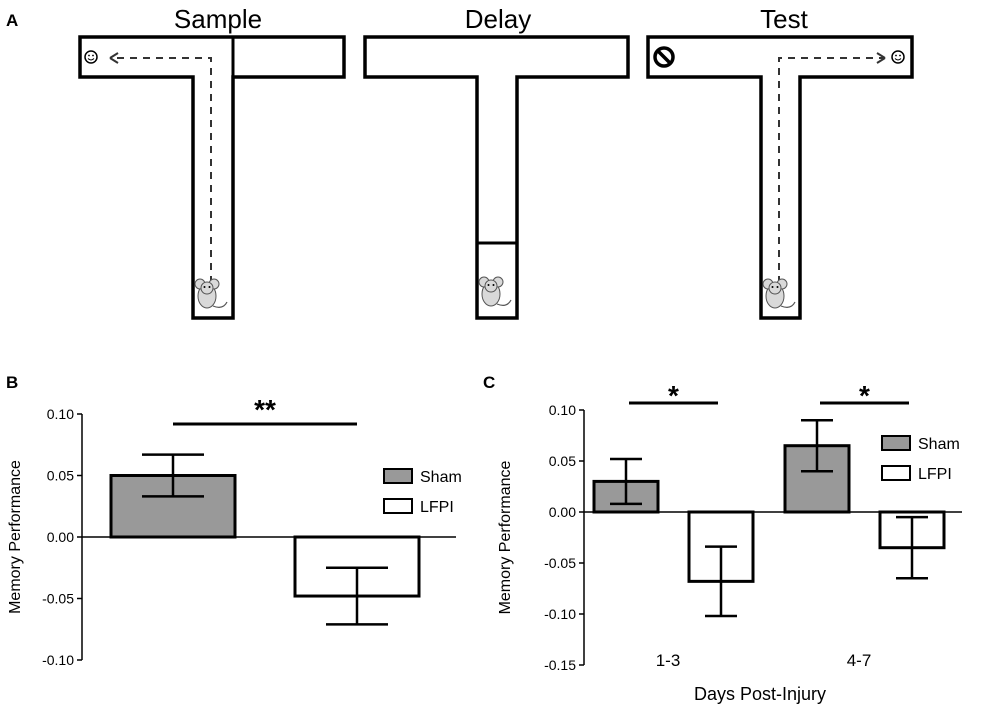 This screenshot has width=986, height=713. Describe the element at coordinates (161, 170) in the screenshot. I see `sample-path-arrow` at that location.